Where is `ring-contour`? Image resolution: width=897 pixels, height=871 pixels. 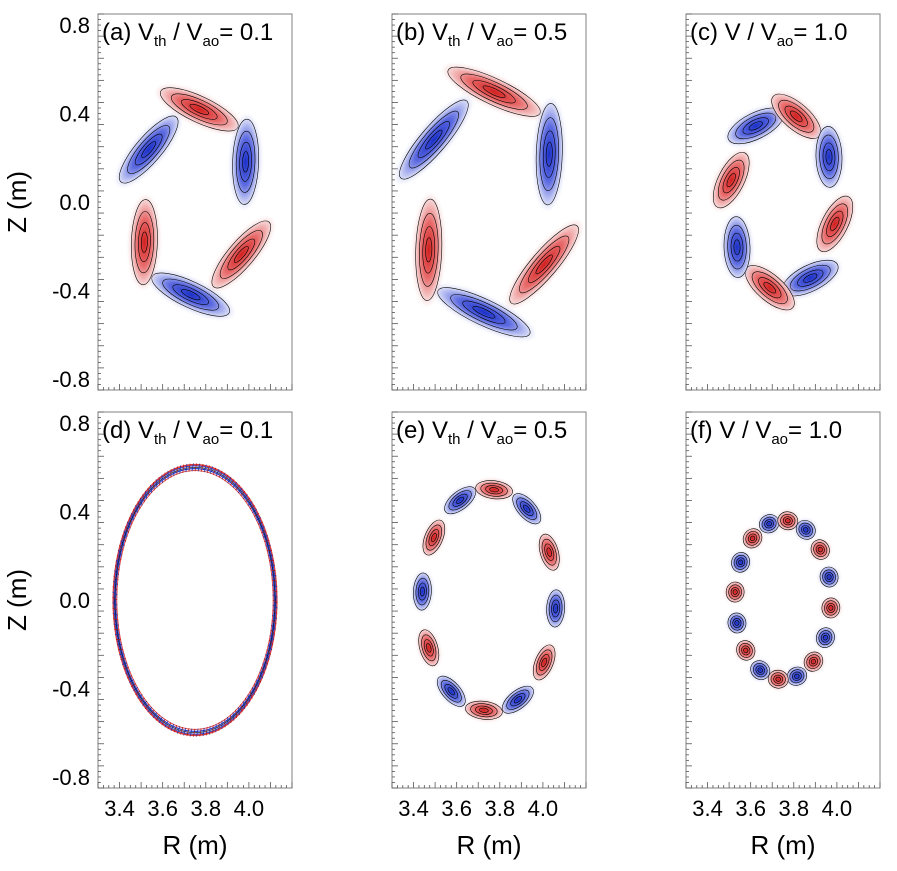 ring-contour is located at coordinates (195, 600).